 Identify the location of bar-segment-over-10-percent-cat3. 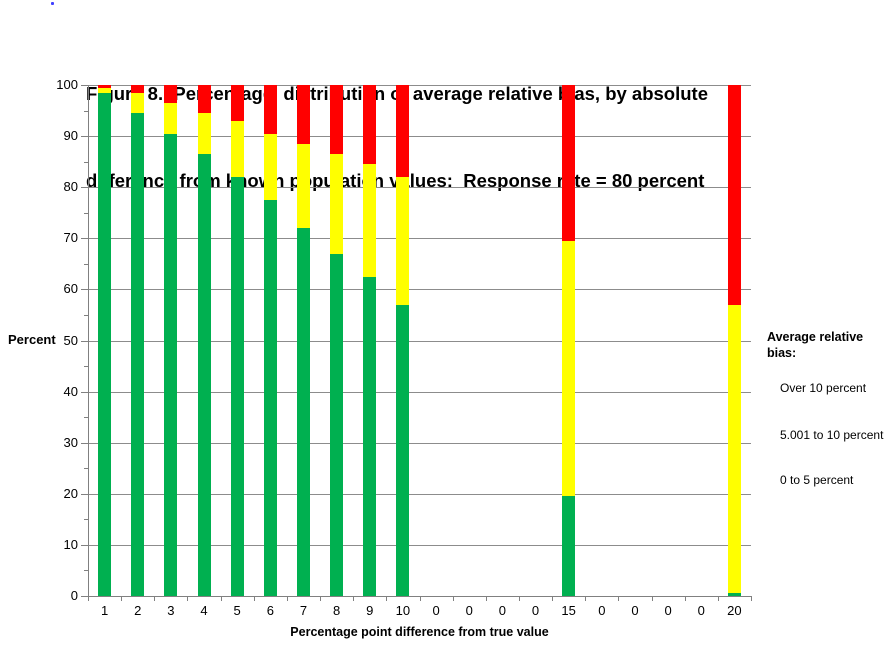
(171, 94).